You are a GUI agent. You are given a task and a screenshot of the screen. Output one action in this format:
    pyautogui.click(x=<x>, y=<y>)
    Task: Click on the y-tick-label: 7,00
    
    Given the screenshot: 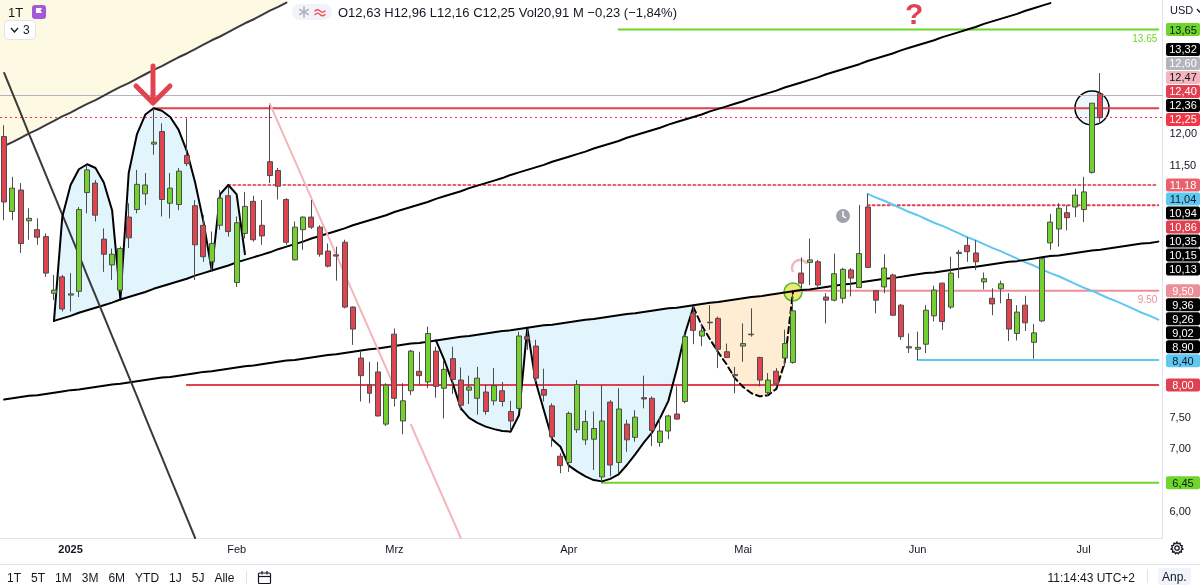 What is the action you would take?
    pyautogui.click(x=1180, y=448)
    